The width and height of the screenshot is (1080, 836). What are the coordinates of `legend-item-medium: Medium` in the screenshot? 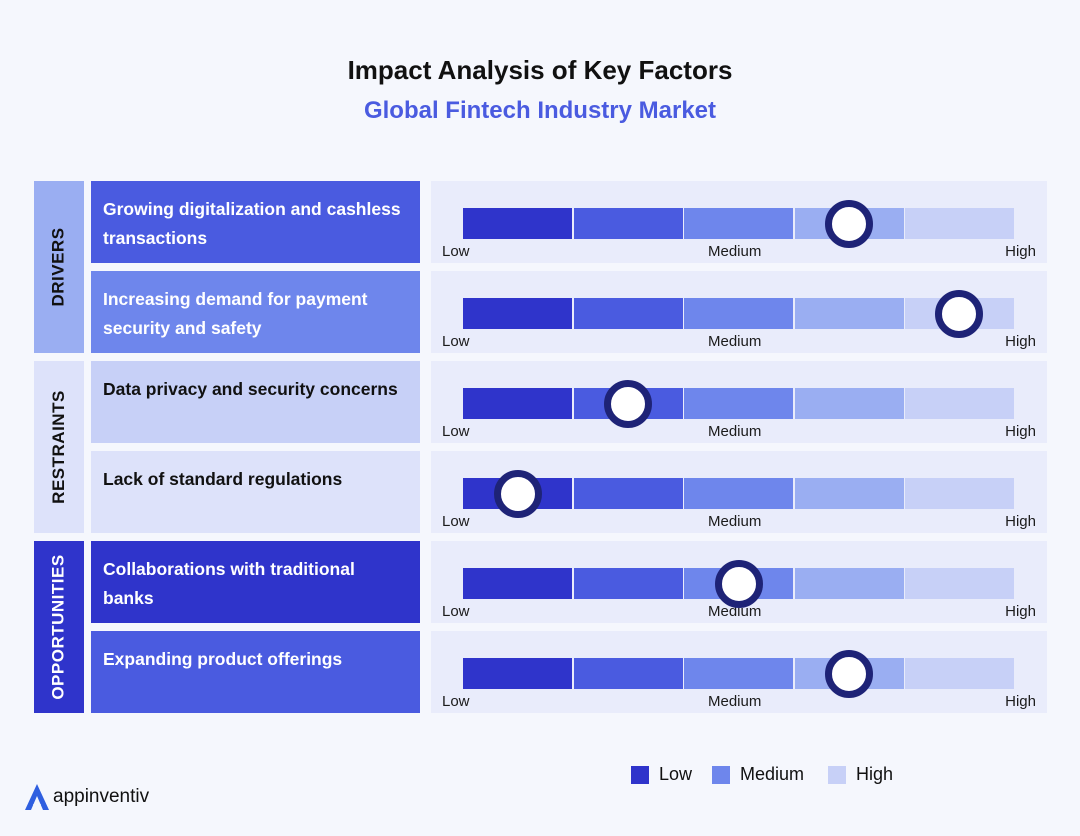 It's located at (758, 774).